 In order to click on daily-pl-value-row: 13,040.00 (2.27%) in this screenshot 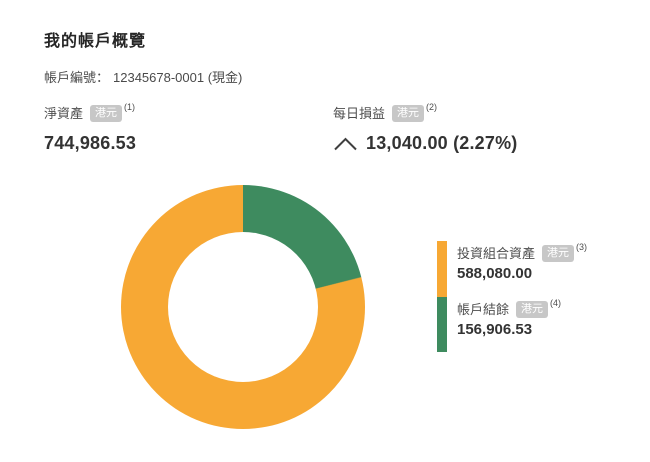, I will do `click(425, 143)`.